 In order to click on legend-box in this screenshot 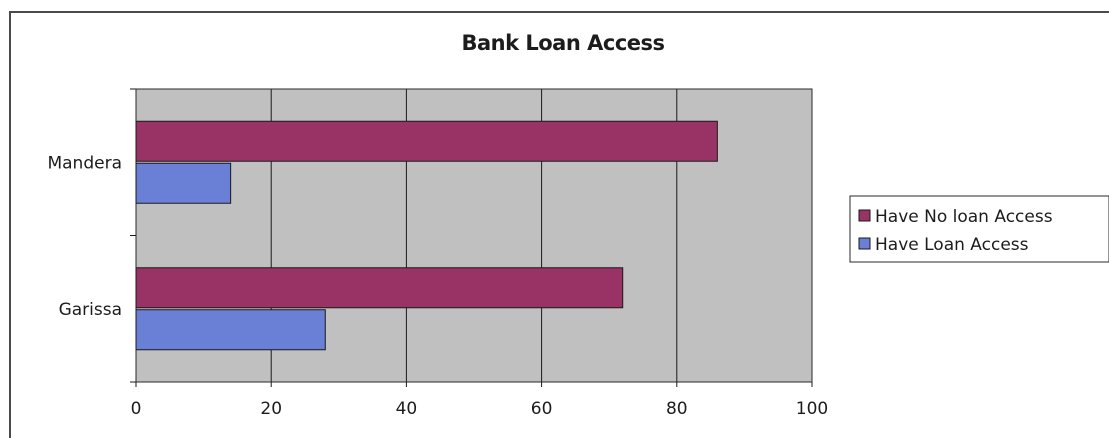, I will do `click(979, 229)`.